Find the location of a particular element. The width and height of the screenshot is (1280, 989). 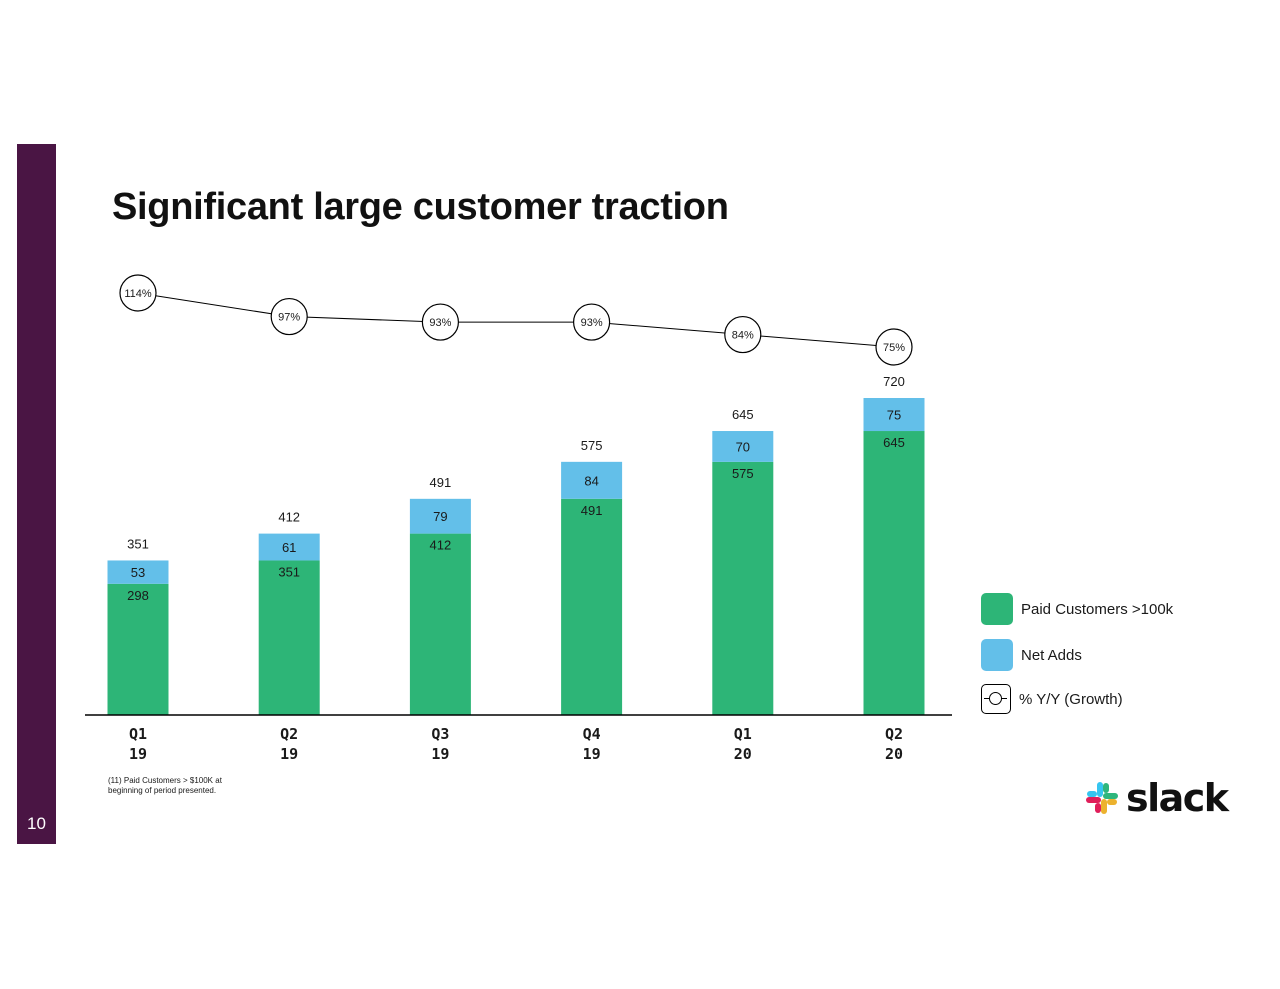

legend-label-net: Net Adds is located at coordinates (1051, 655).